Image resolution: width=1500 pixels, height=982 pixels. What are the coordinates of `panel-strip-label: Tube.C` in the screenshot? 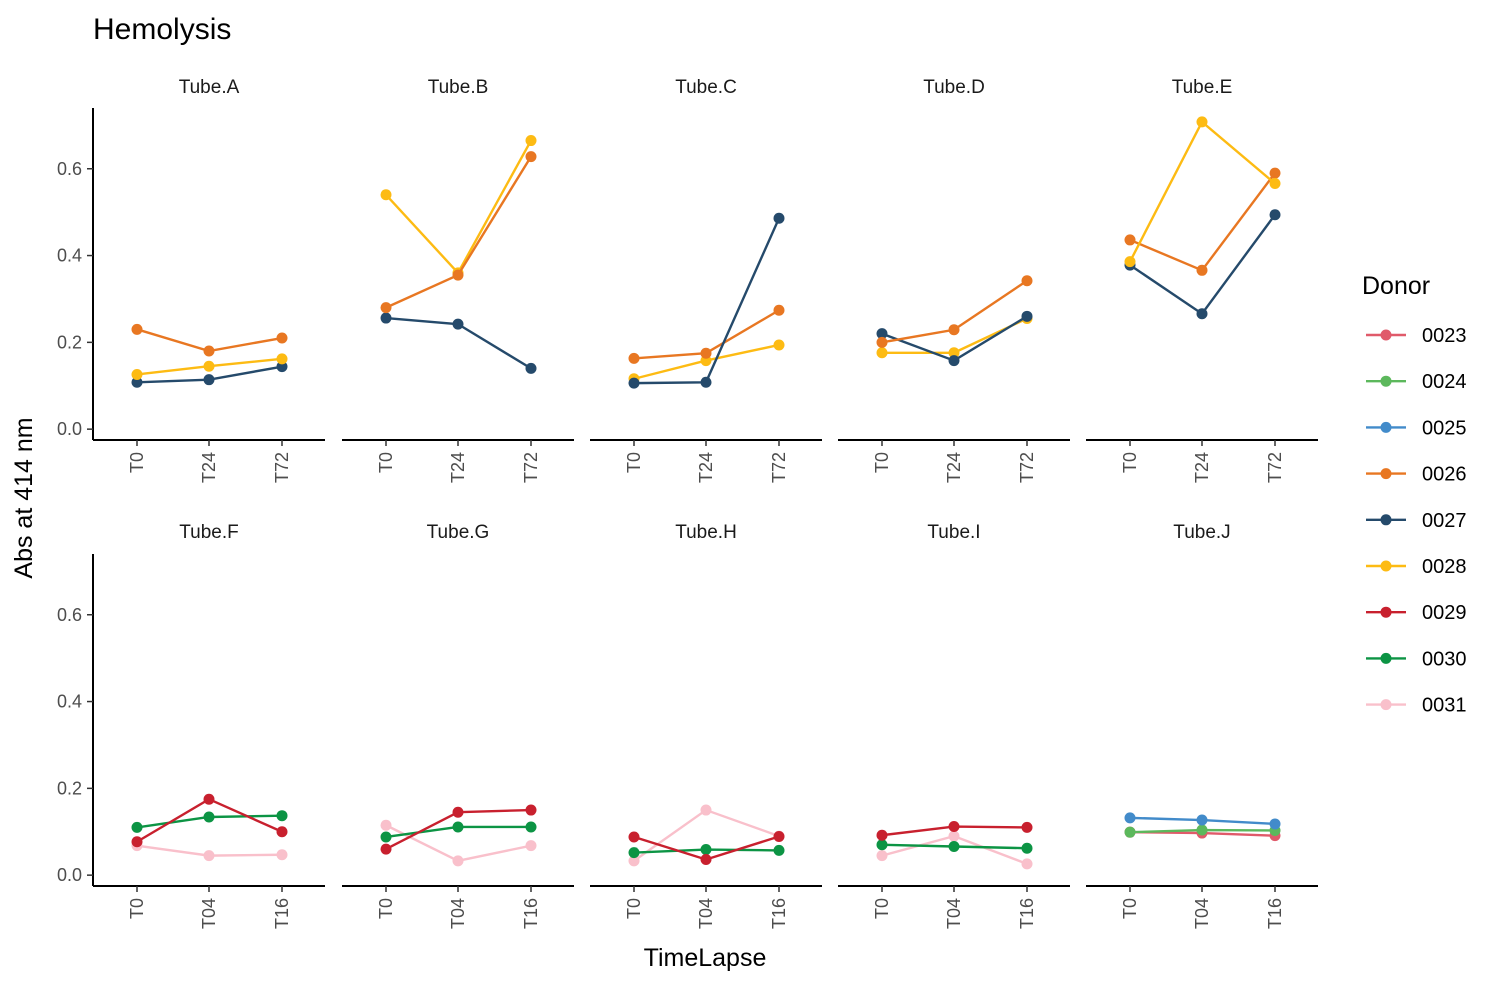 It's located at (706, 87).